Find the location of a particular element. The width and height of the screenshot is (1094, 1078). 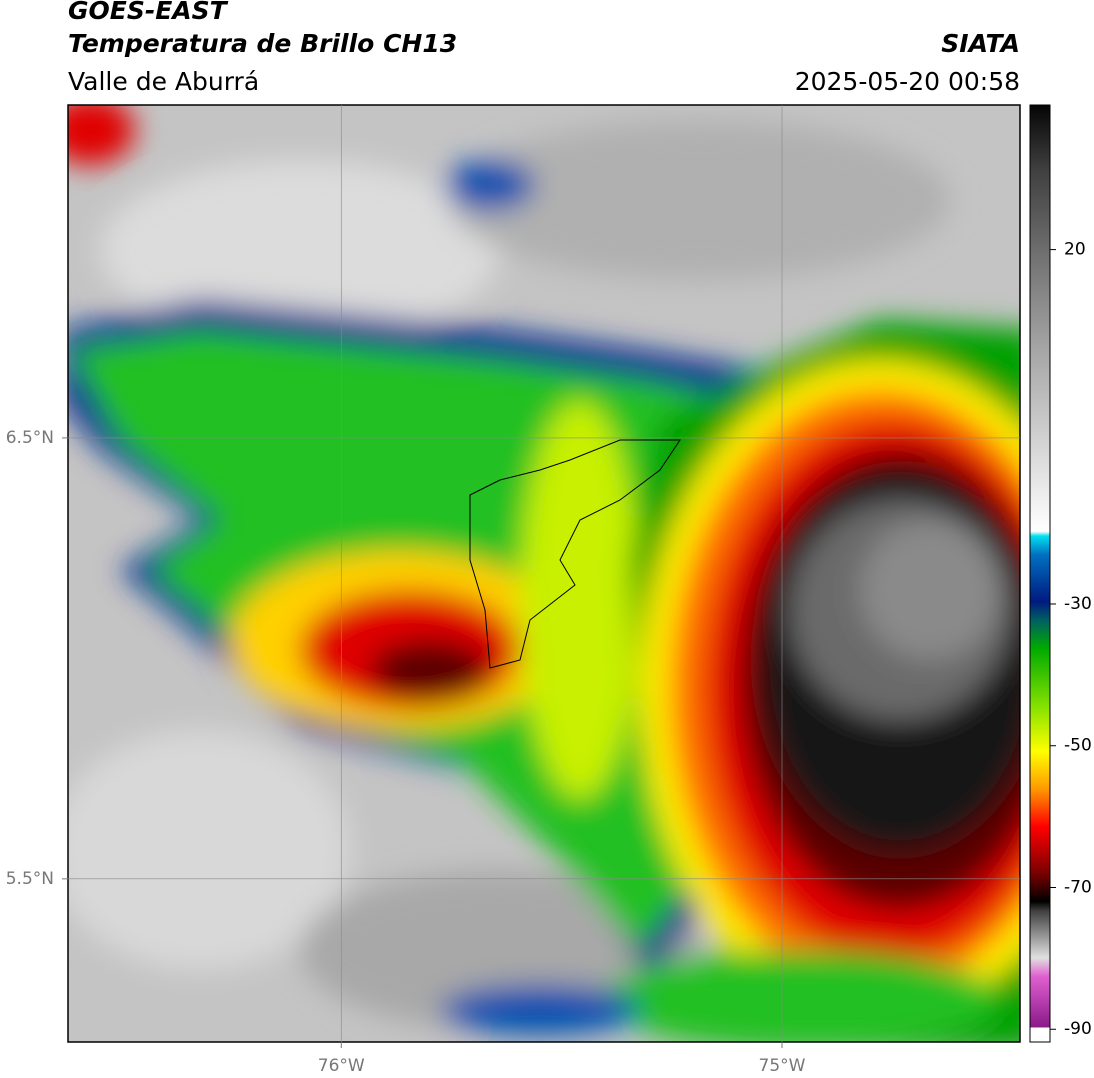

x-tick-label: 75°W is located at coordinates (782, 1066).